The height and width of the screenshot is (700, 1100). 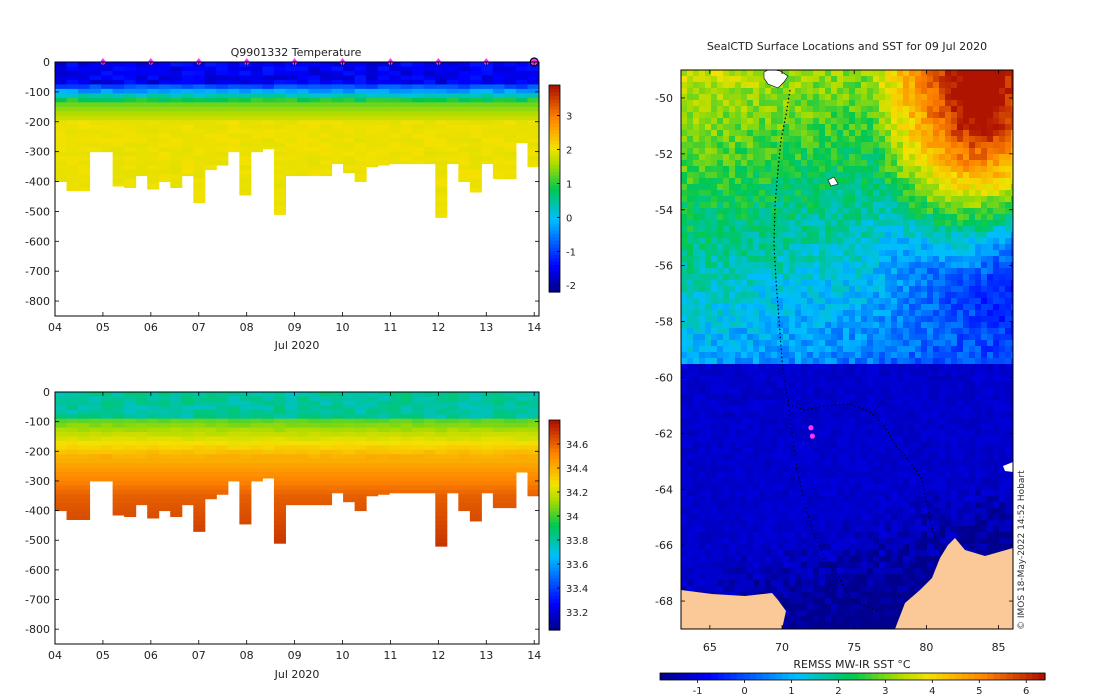 What do you see at coordinates (554, 446) in the screenshot?
I see `salinity-colorbar-swatch` at bounding box center [554, 446].